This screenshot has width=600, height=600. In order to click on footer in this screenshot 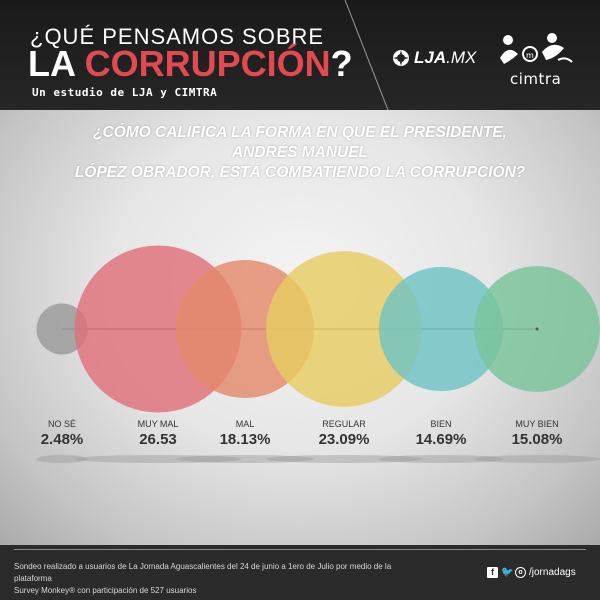, I will do `click(300, 572)`.